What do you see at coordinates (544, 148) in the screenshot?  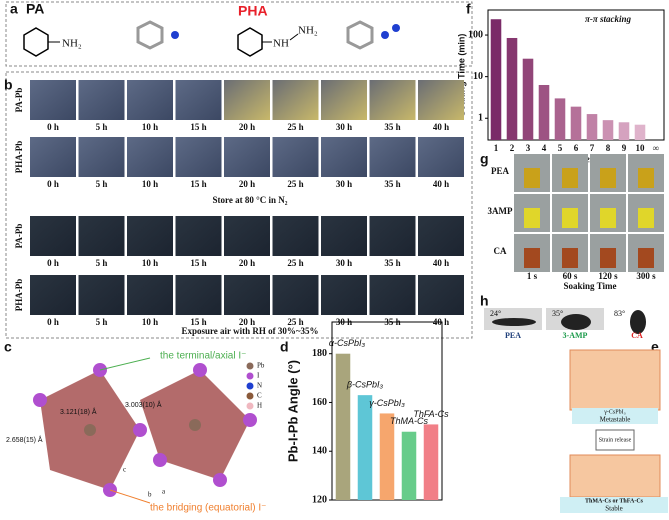 I see `x-tick-label: 4` at bounding box center [544, 148].